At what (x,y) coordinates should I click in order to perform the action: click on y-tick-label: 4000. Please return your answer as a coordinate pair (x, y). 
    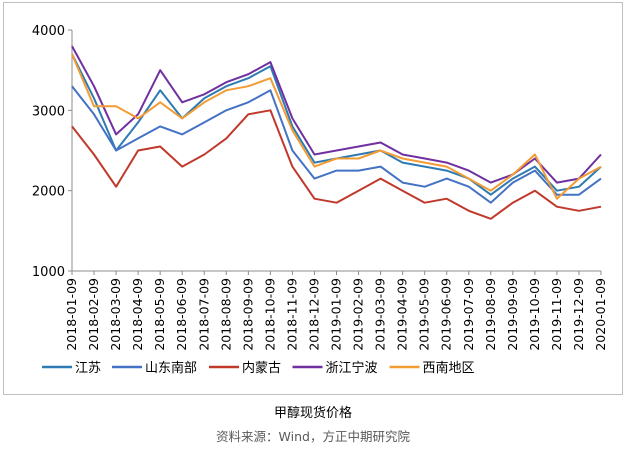
    Looking at the image, I should click on (48, 31).